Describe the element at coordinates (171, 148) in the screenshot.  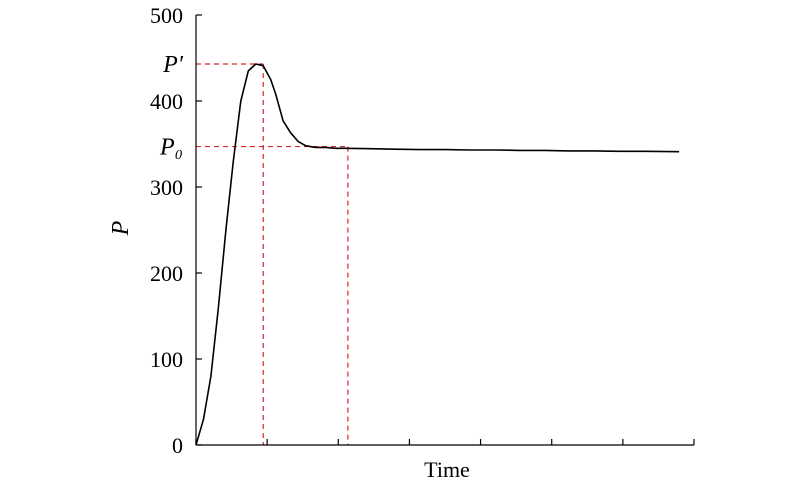
I see `reference-label: P₀` at that location.